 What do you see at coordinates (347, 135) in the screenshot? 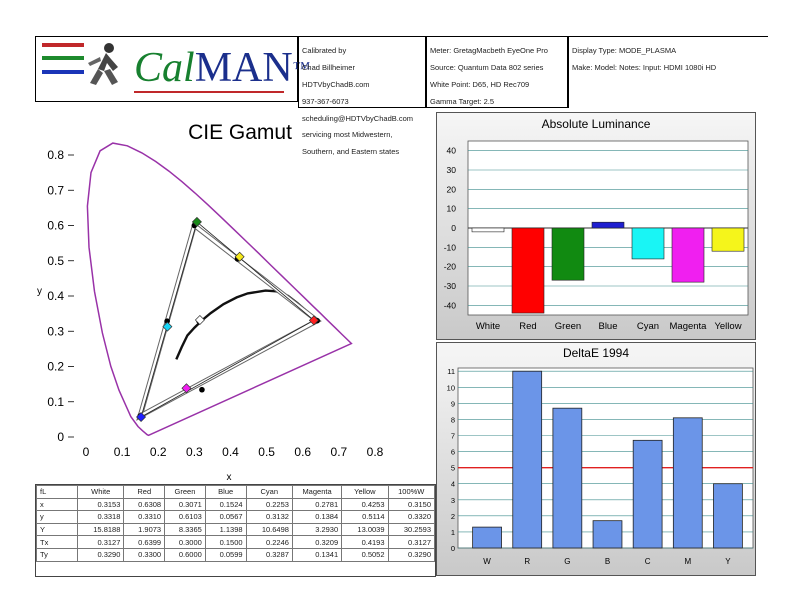
I see `calibrator-line: servicing most Midwestern,` at bounding box center [347, 135].